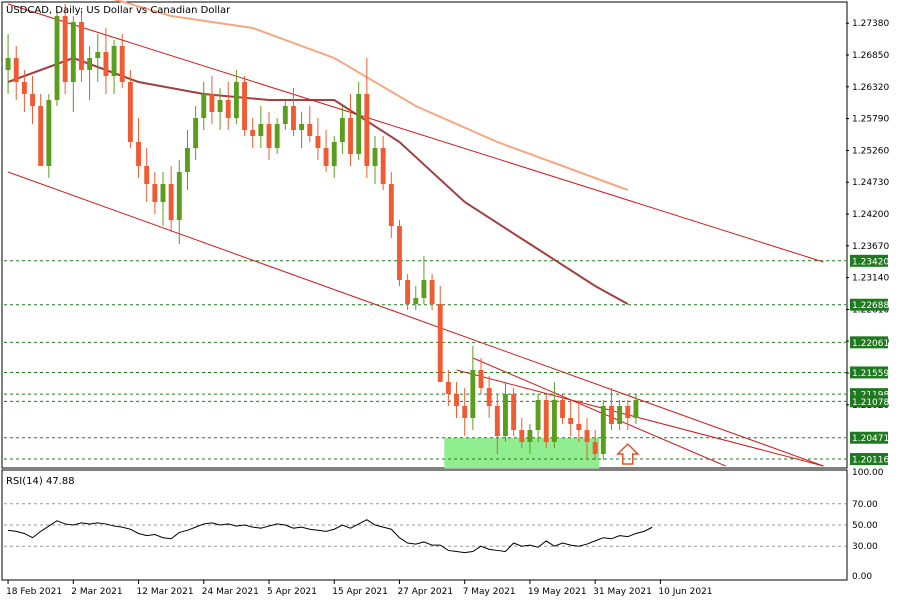 The height and width of the screenshot is (600, 900). Describe the element at coordinates (870, 24) in the screenshot. I see `price-tick-label: 1.27380` at that location.